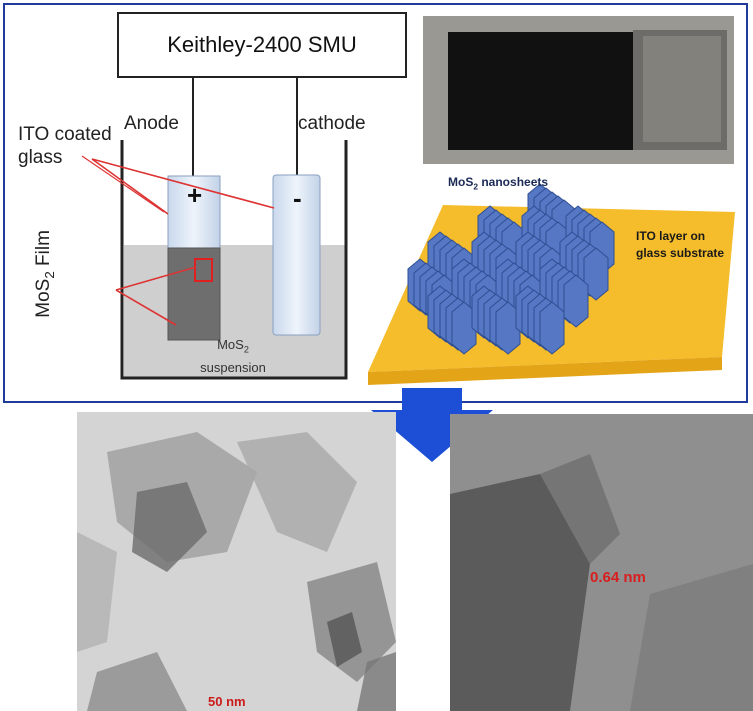 Image resolution: width=753 pixels, height=711 pixels. Describe the element at coordinates (297, 198) in the screenshot. I see `minus-sign: -` at that location.